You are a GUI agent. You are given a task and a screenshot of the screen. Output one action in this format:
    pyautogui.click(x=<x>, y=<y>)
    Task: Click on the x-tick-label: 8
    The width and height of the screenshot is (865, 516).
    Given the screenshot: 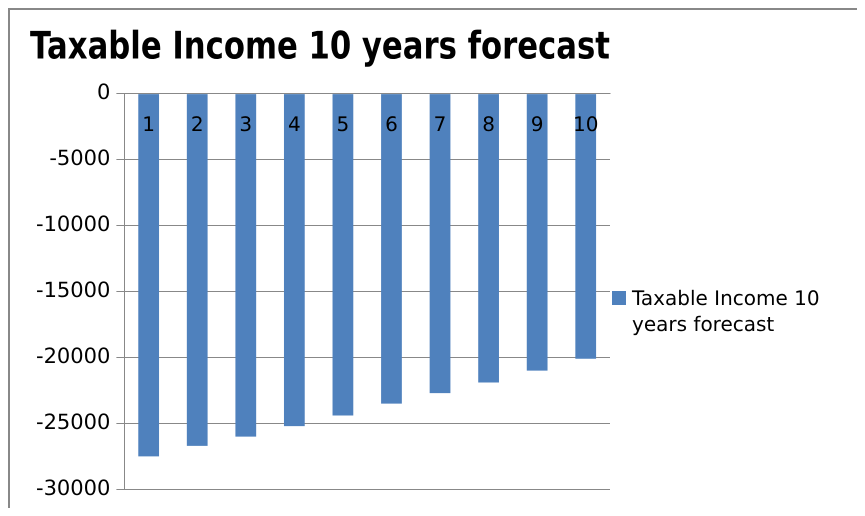 What is the action you would take?
    pyautogui.click(x=488, y=124)
    